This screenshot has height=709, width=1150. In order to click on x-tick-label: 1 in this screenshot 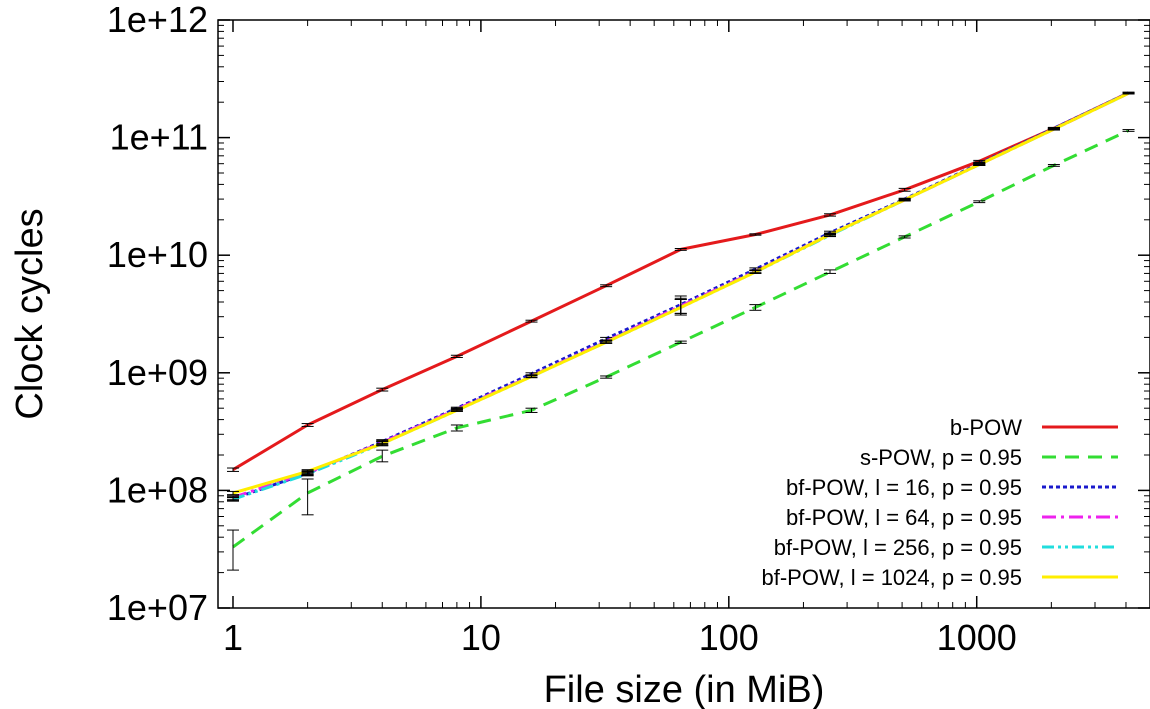, I will do `click(233, 637)`.